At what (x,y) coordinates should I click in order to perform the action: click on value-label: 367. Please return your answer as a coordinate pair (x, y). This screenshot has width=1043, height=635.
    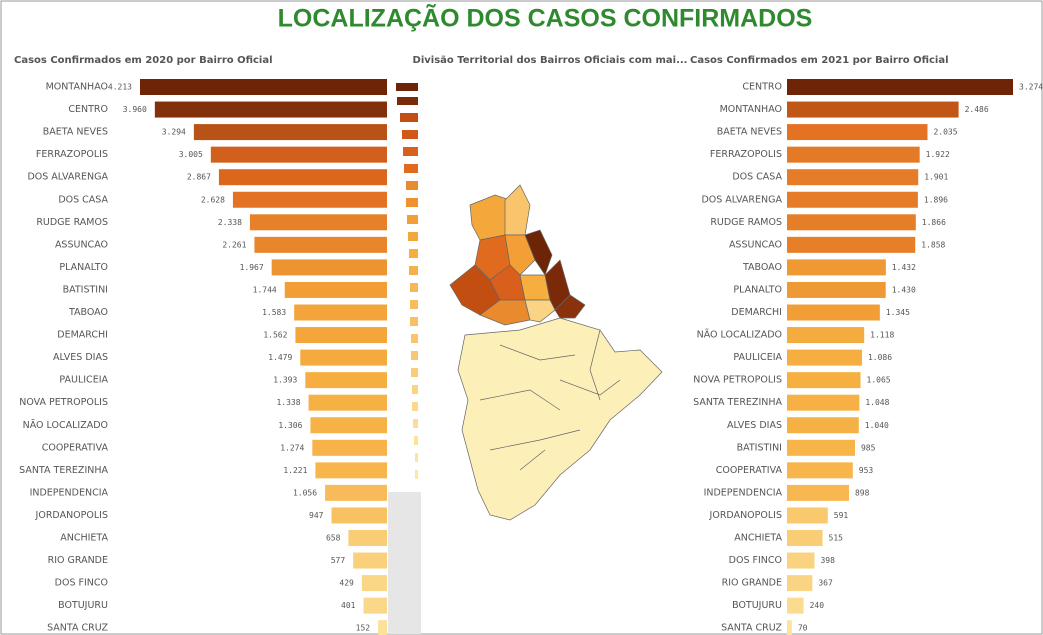
    Looking at the image, I should click on (825, 583).